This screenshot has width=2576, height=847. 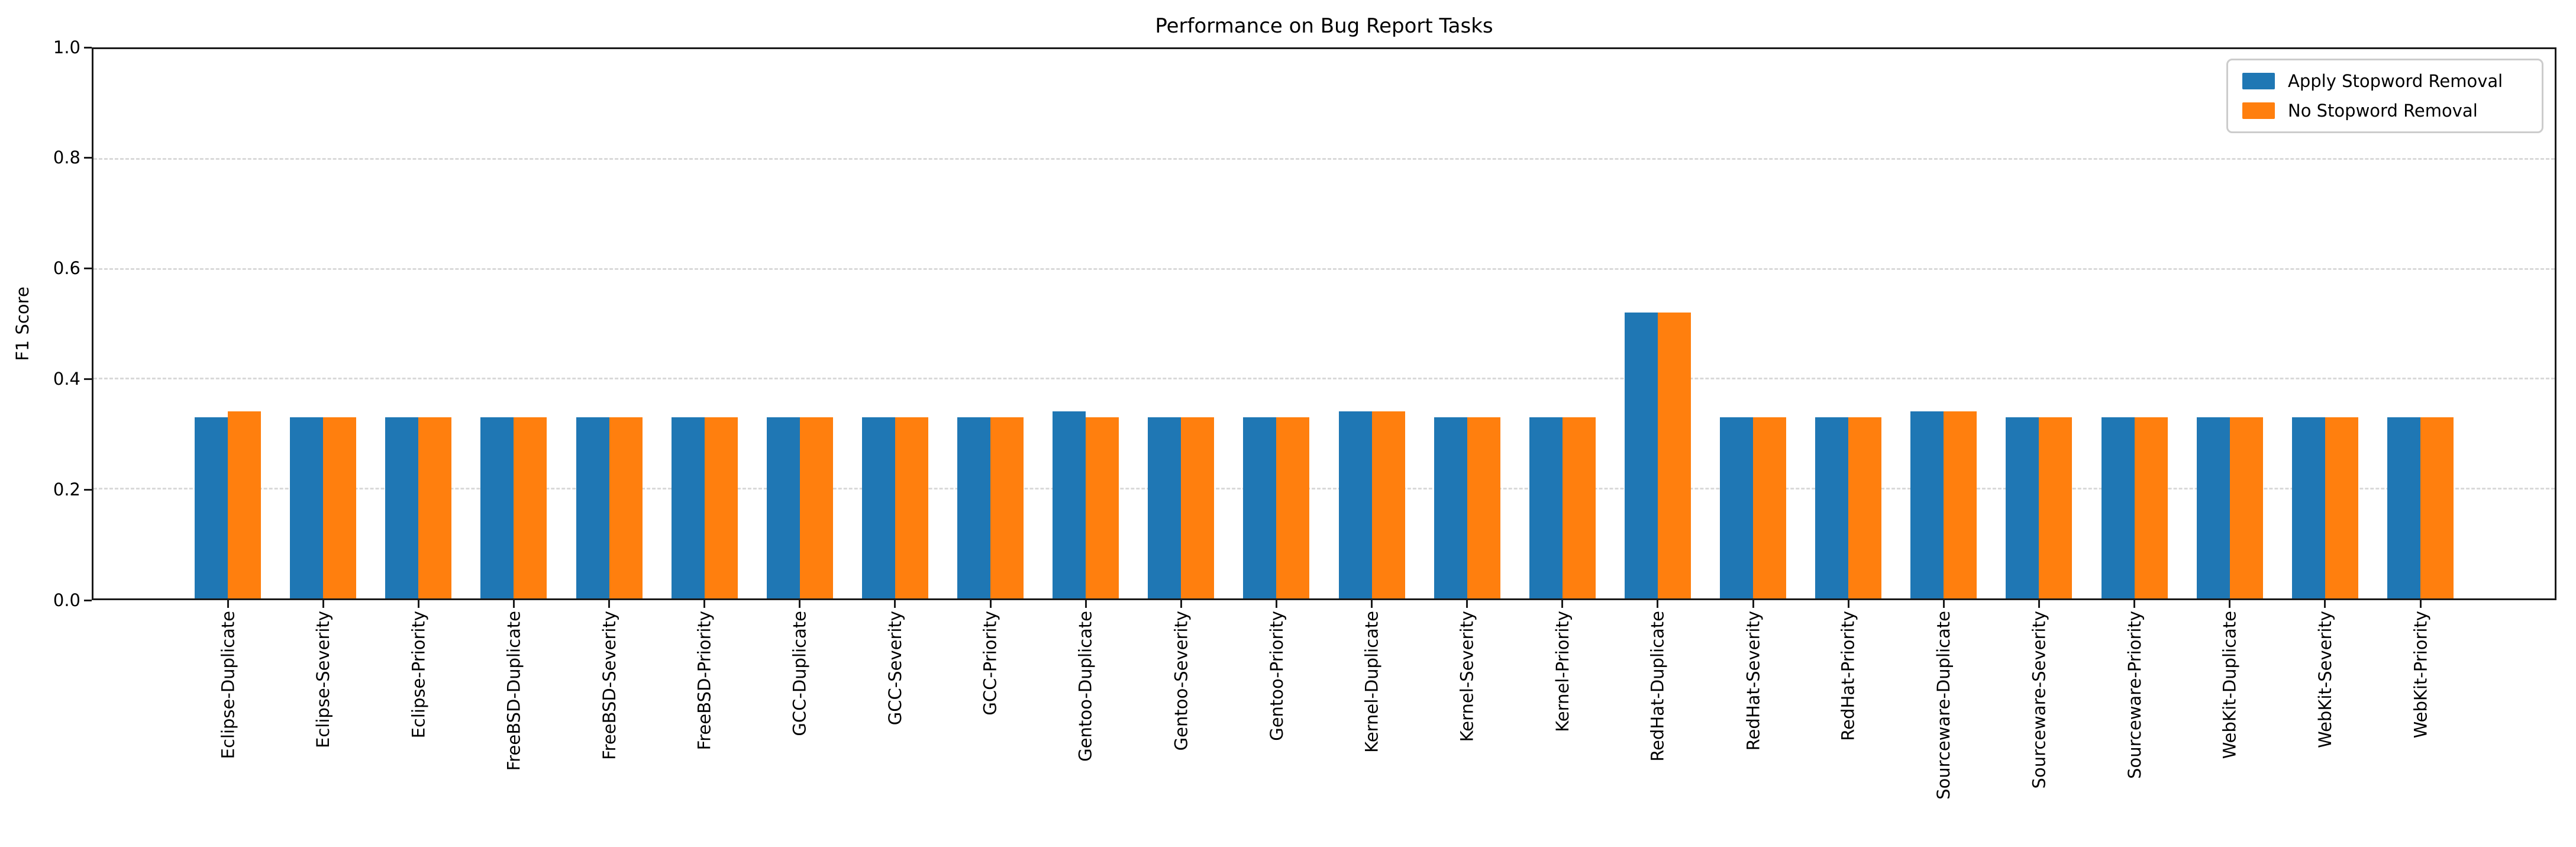 I want to click on legend-item-no-stopword-removal: No Stopword Removal, so click(x=2384, y=111).